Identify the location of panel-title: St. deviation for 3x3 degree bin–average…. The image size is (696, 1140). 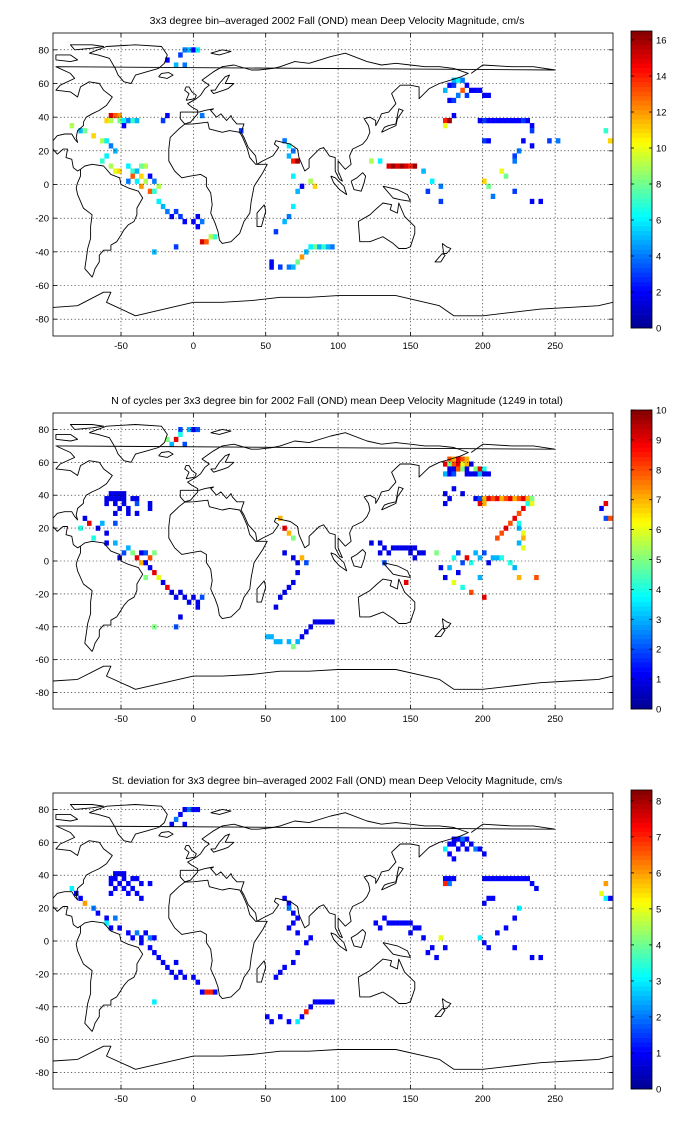
(337, 781).